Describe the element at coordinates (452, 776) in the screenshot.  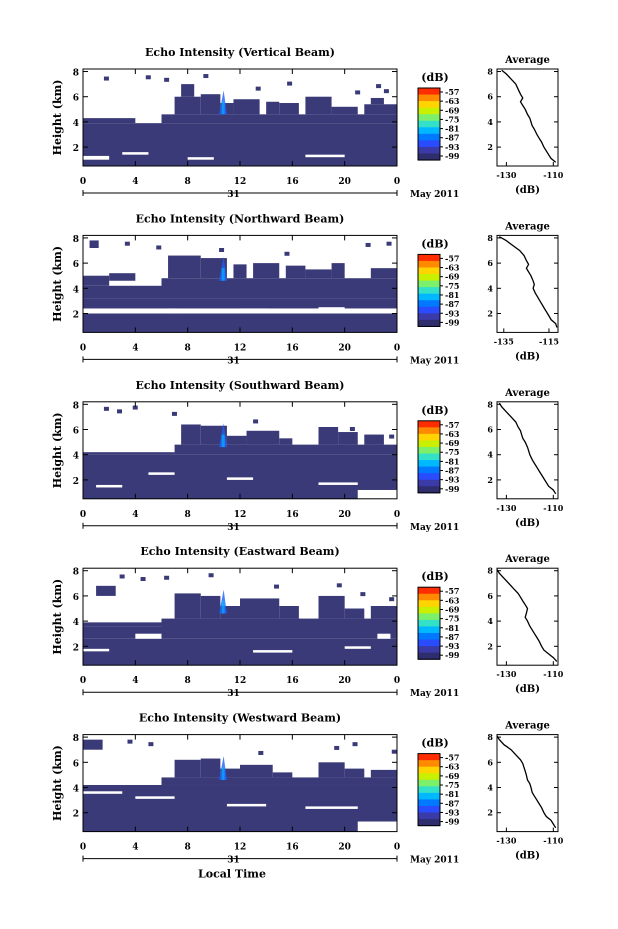
I see `colorbar-tick-label: -69` at that location.